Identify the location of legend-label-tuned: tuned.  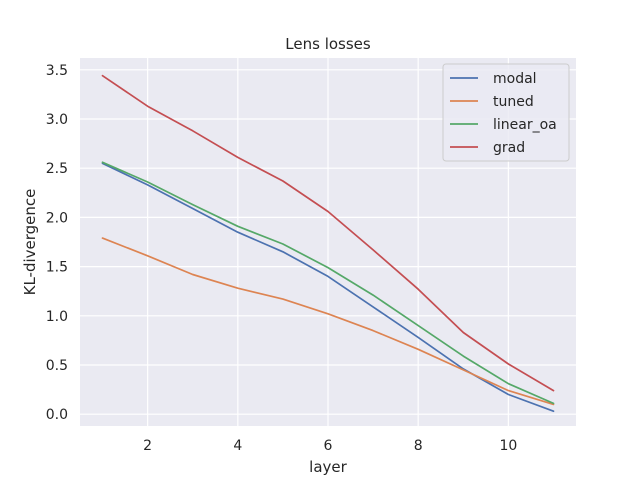
(513, 102).